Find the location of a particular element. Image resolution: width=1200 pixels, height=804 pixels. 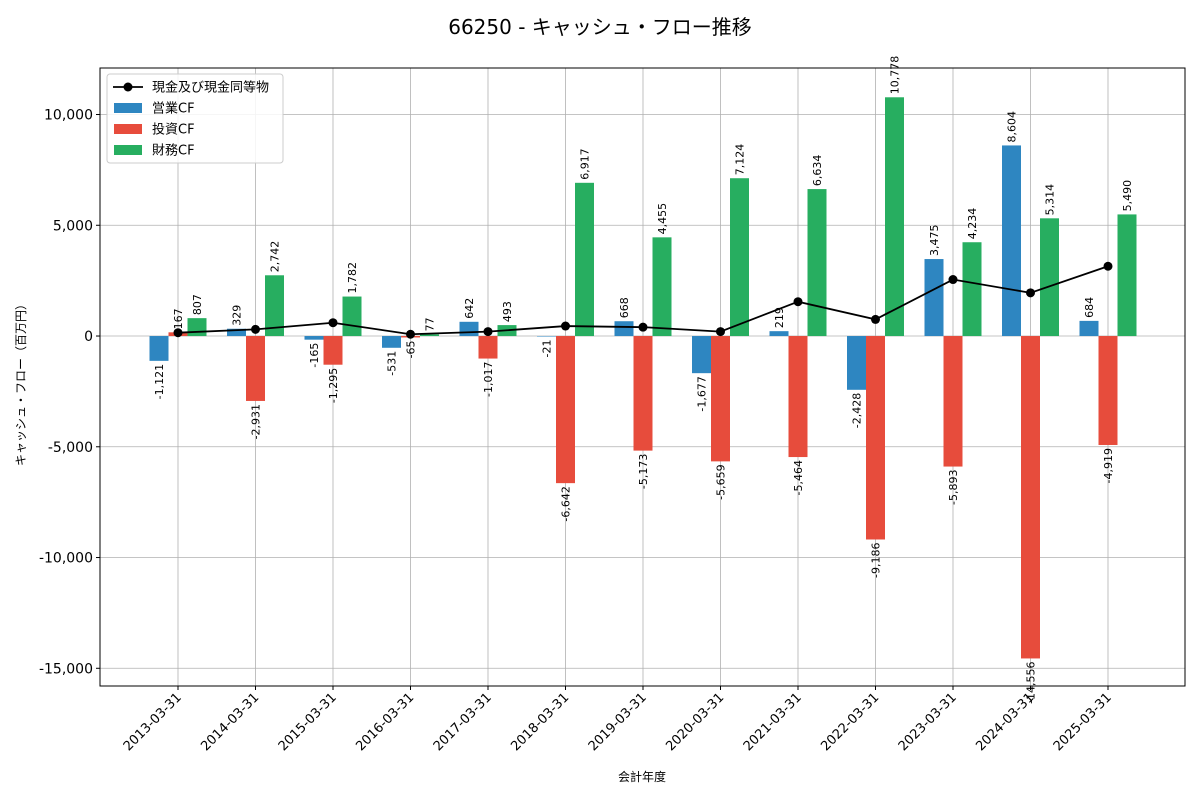

legend-label: 営業CF is located at coordinates (173, 109).